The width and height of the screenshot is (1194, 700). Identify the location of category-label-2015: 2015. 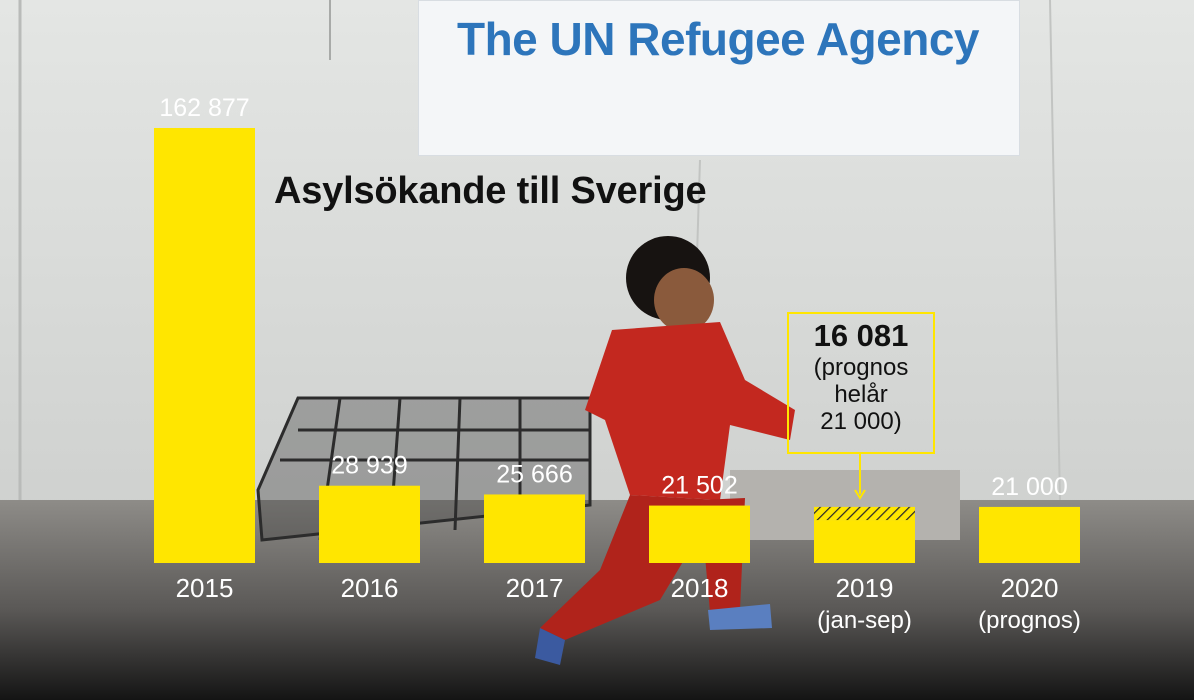
(205, 588).